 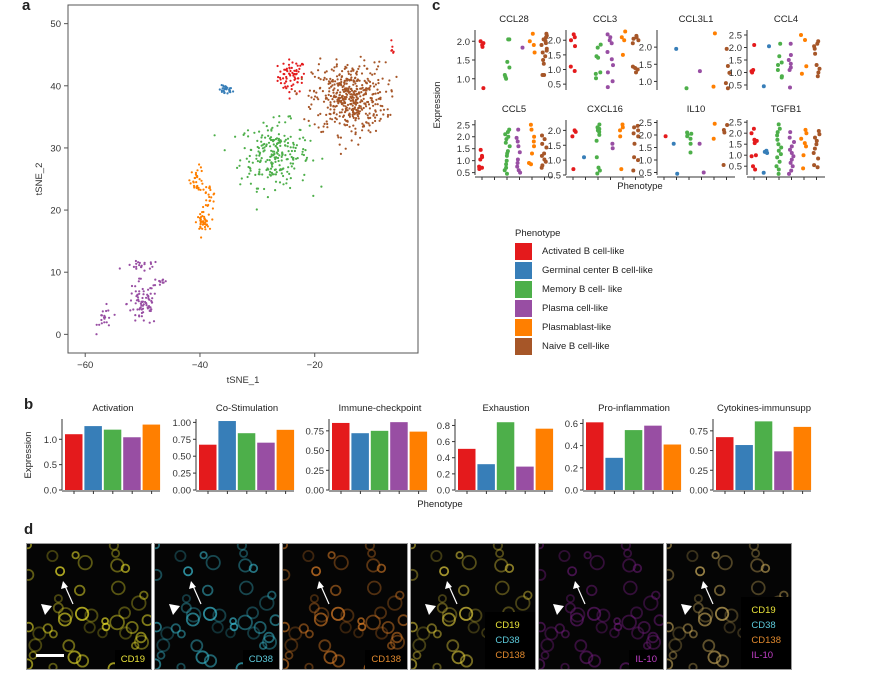 What do you see at coordinates (217, 606) in the screenshot?
I see `micrograph-canvas` at bounding box center [217, 606].